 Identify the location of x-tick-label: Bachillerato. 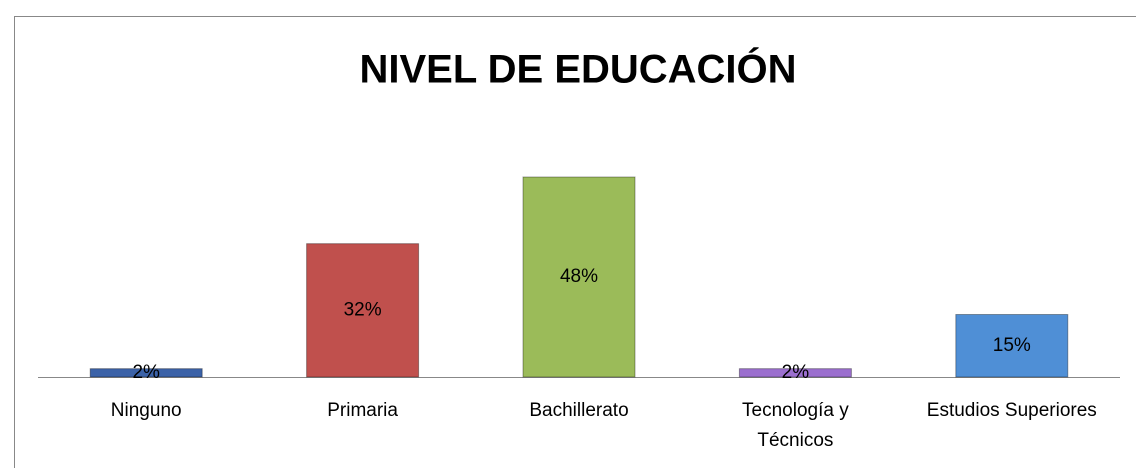
(579, 410).